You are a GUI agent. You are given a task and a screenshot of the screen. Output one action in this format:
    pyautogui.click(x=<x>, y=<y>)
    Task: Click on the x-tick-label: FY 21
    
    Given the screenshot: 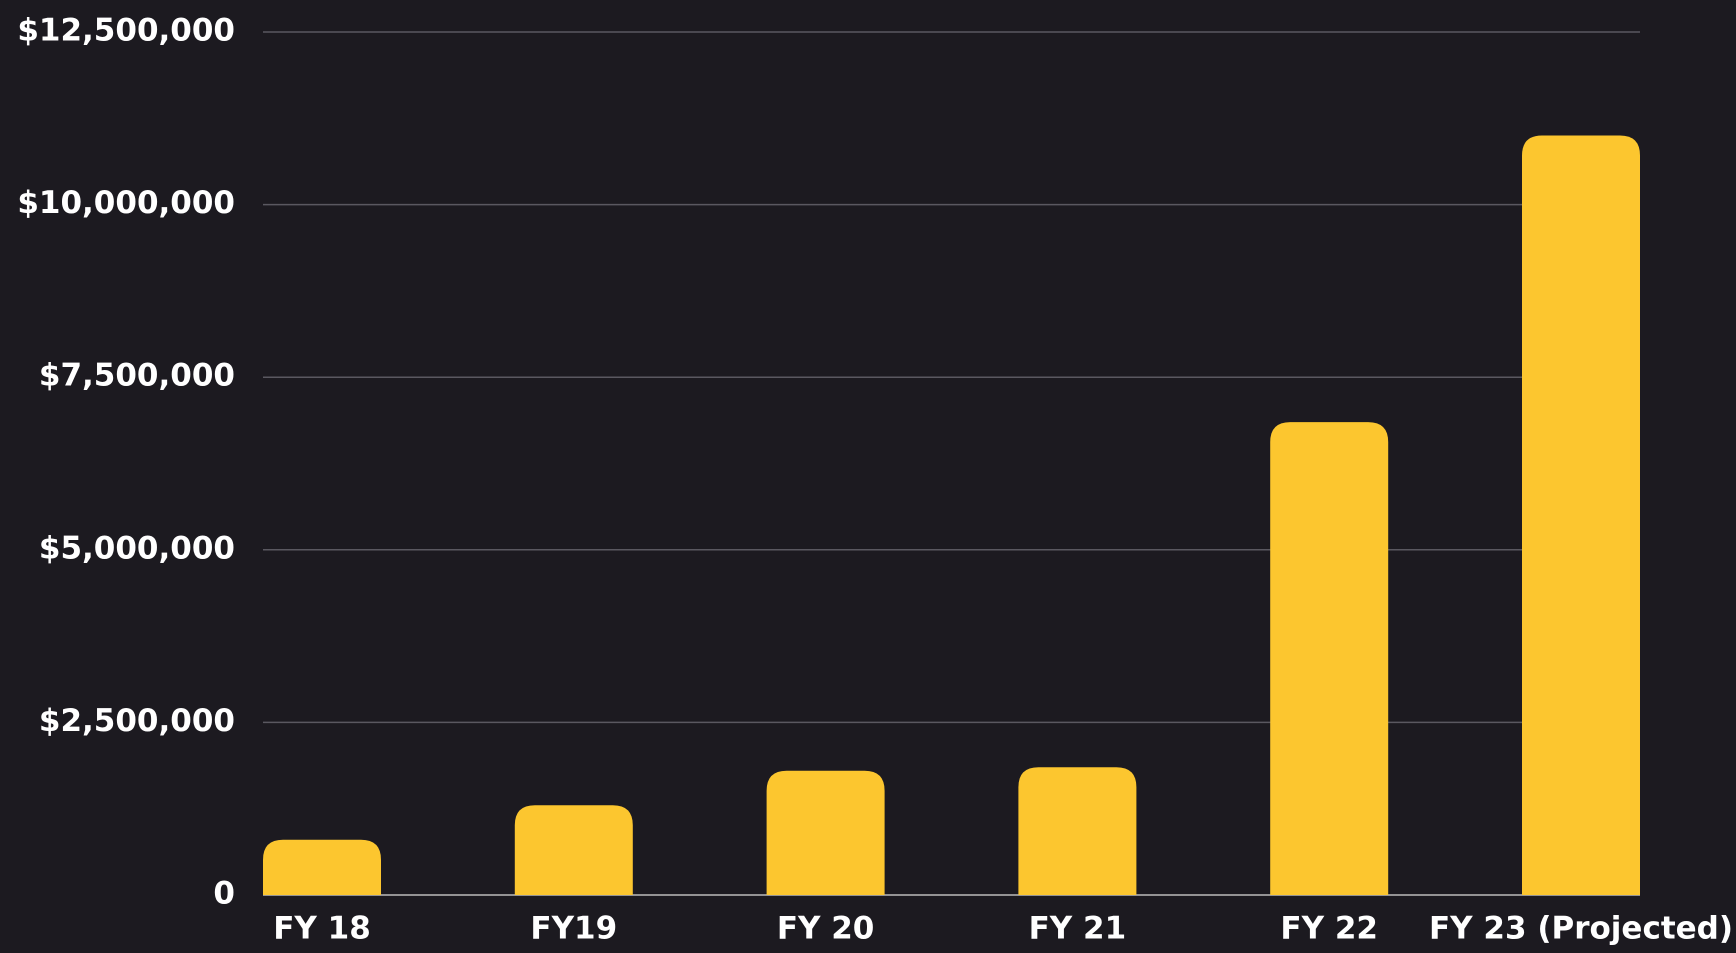 What is the action you would take?
    pyautogui.click(x=1078, y=929)
    